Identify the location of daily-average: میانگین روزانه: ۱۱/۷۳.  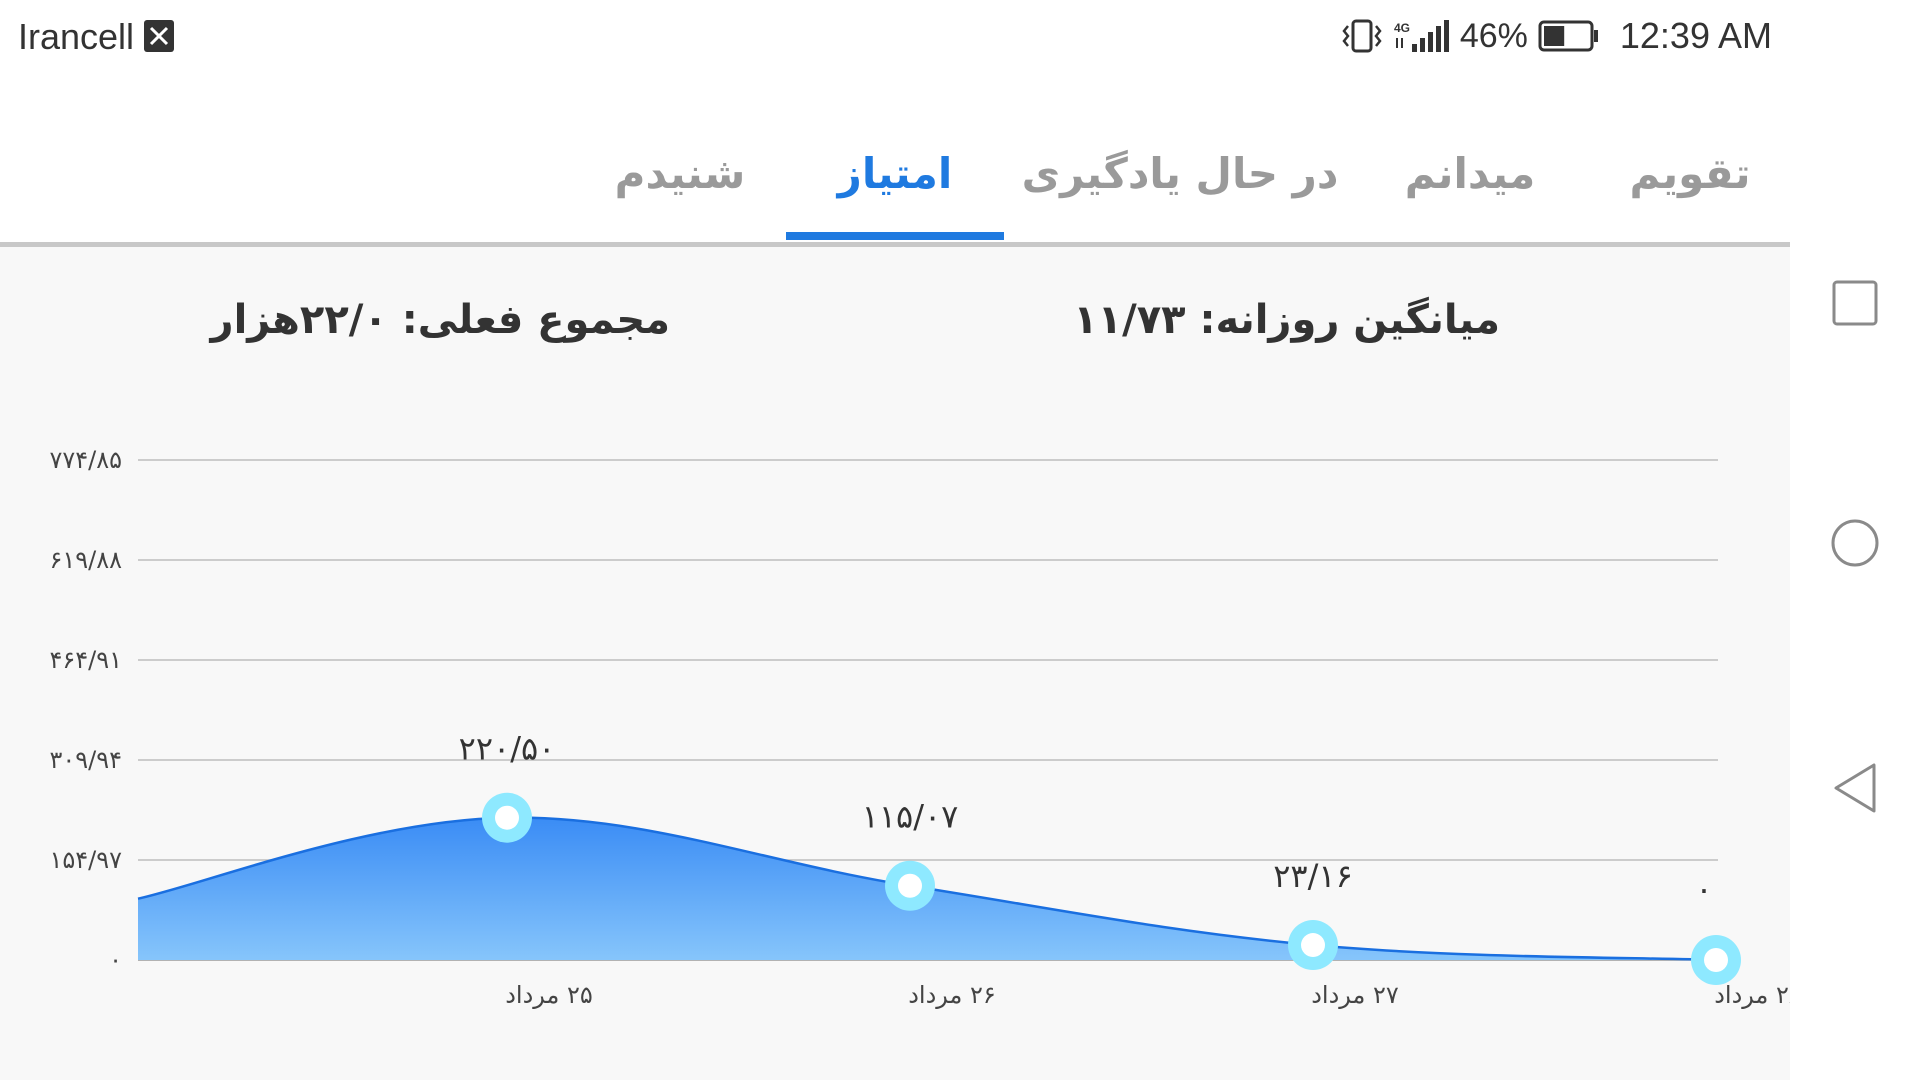
(1286, 320).